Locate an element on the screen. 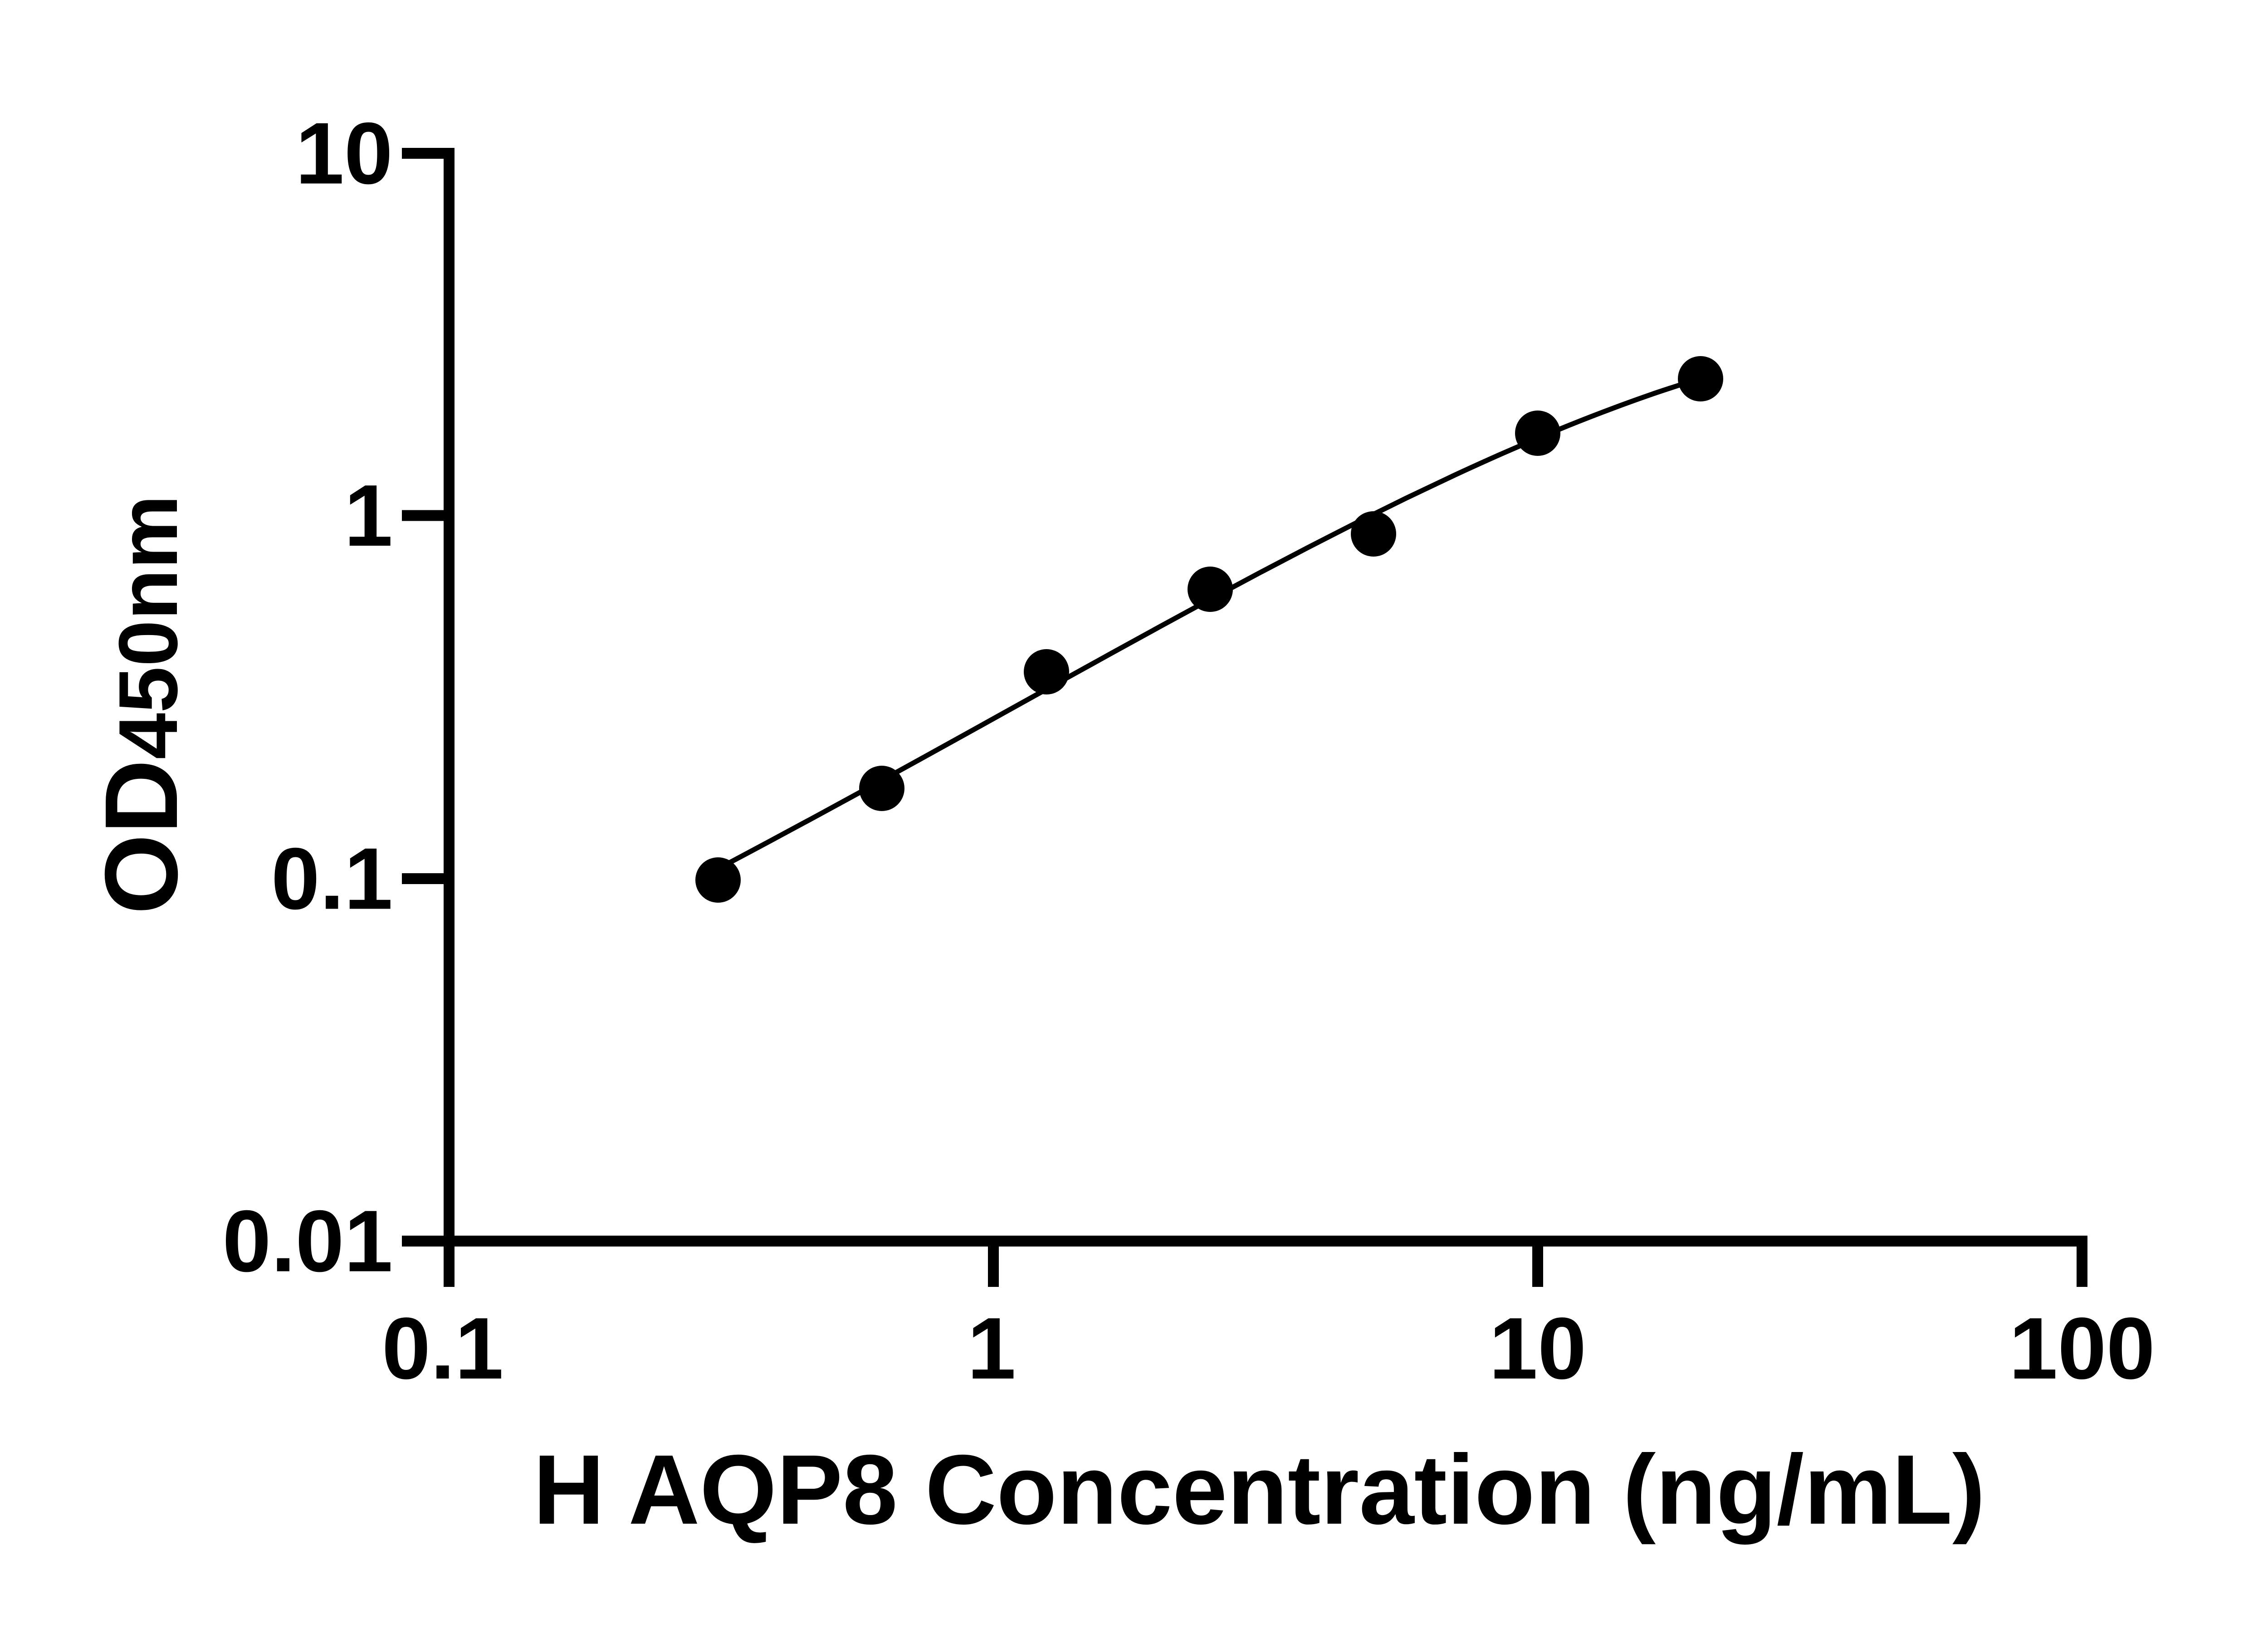  svg-text: 0.01 is located at coordinates (308, 1241).